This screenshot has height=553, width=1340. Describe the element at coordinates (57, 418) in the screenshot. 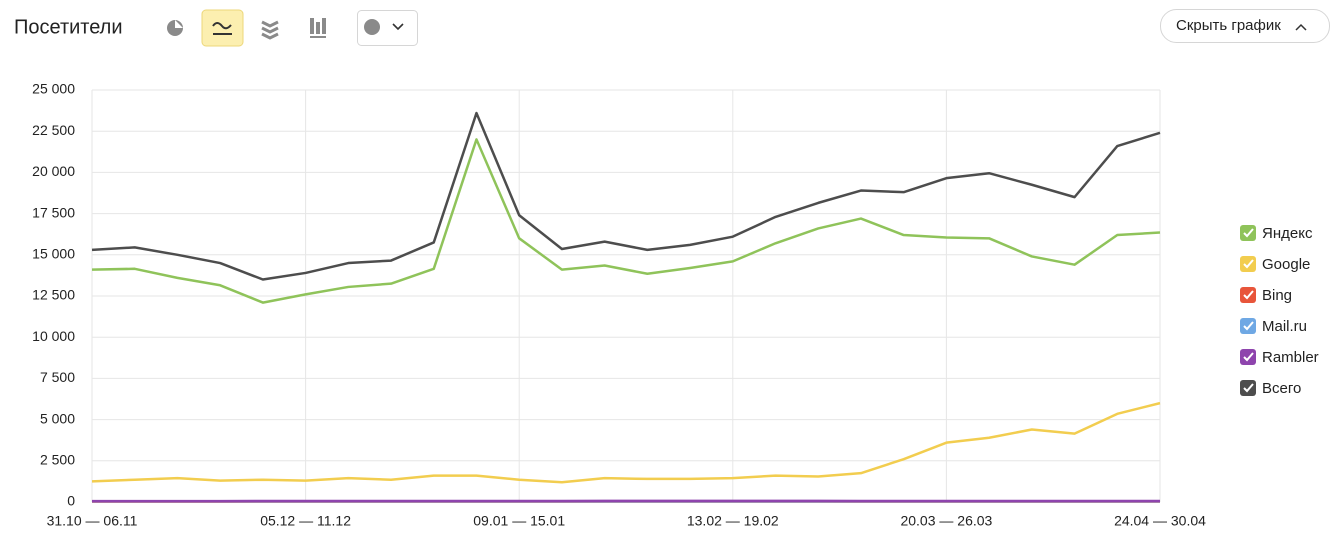

I see `y-tick-label: 5 000` at that location.